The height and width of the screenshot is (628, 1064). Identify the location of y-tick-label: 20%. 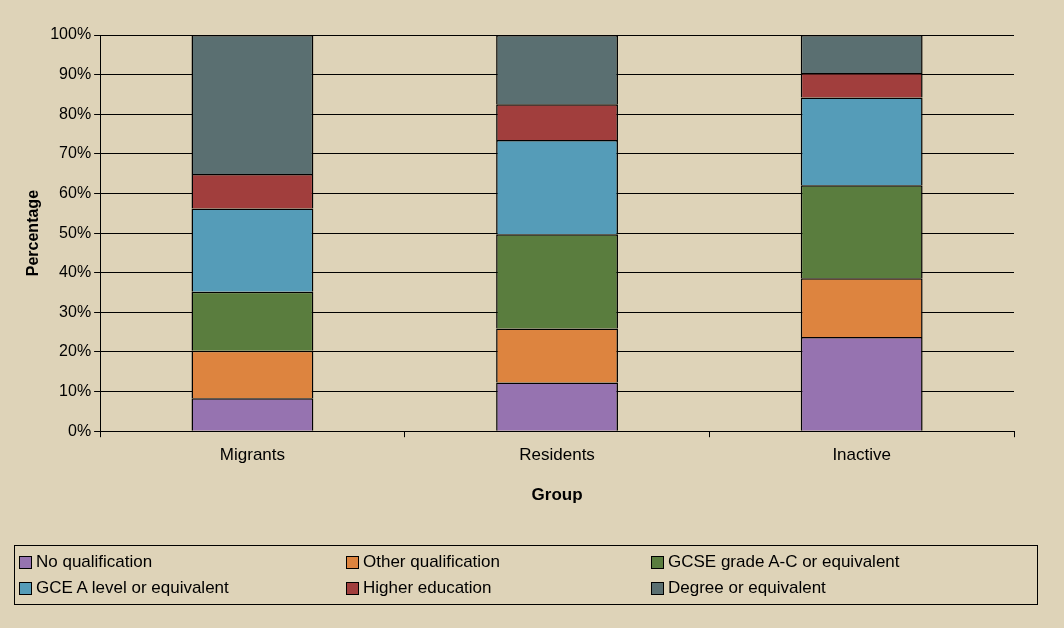
(75, 351).